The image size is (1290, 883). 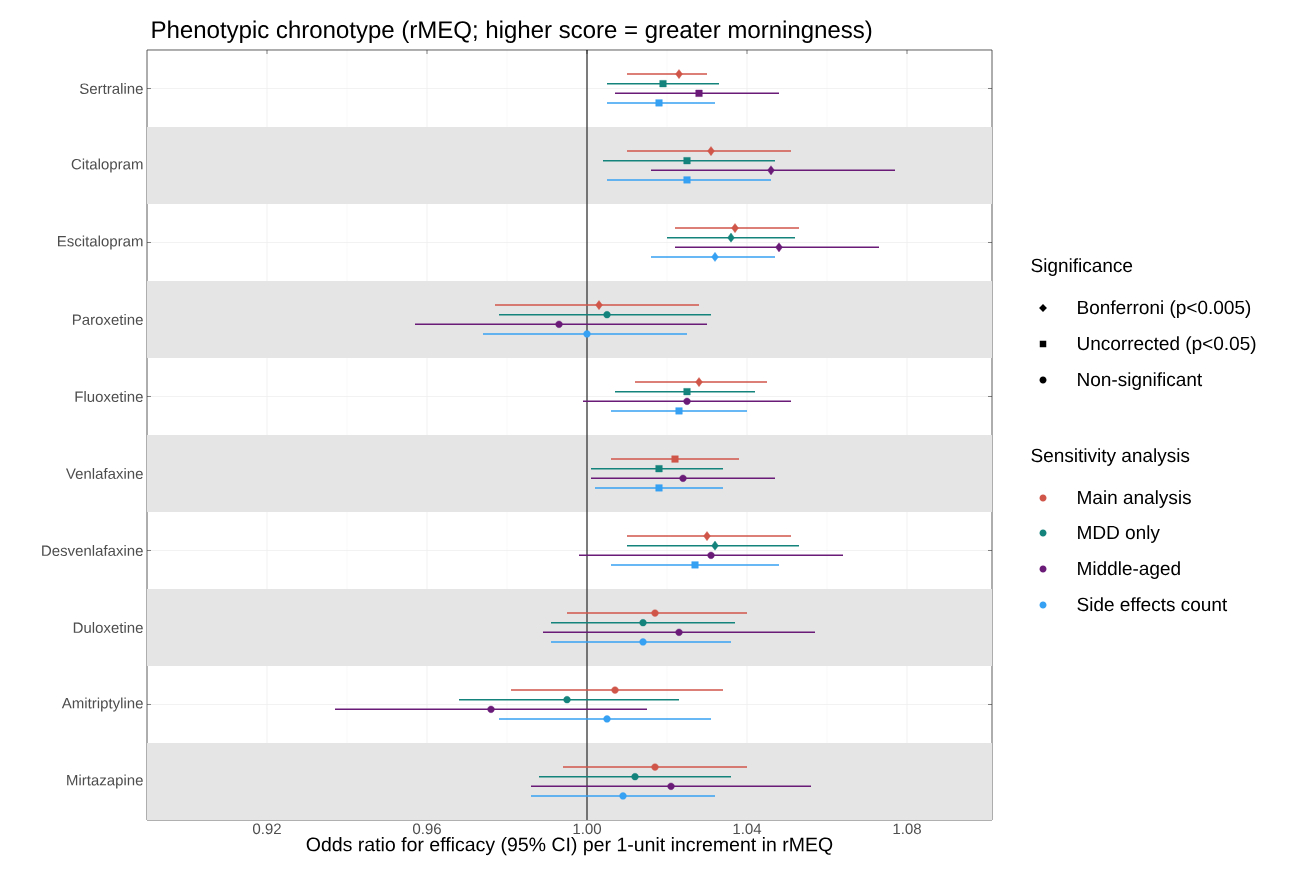 I want to click on x-tick-label: 1.04, so click(x=747, y=829).